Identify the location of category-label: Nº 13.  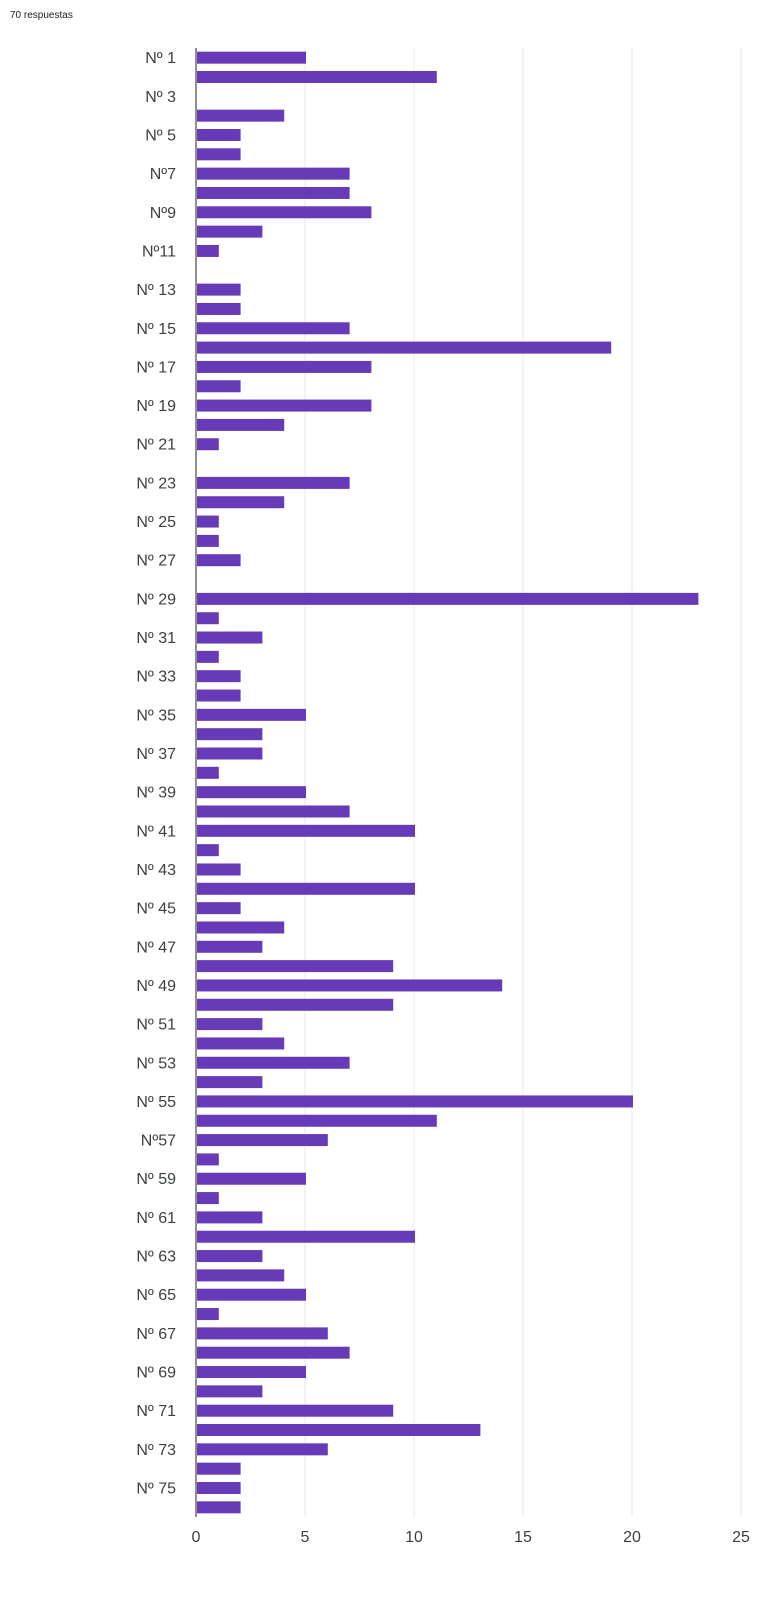
(156, 290).